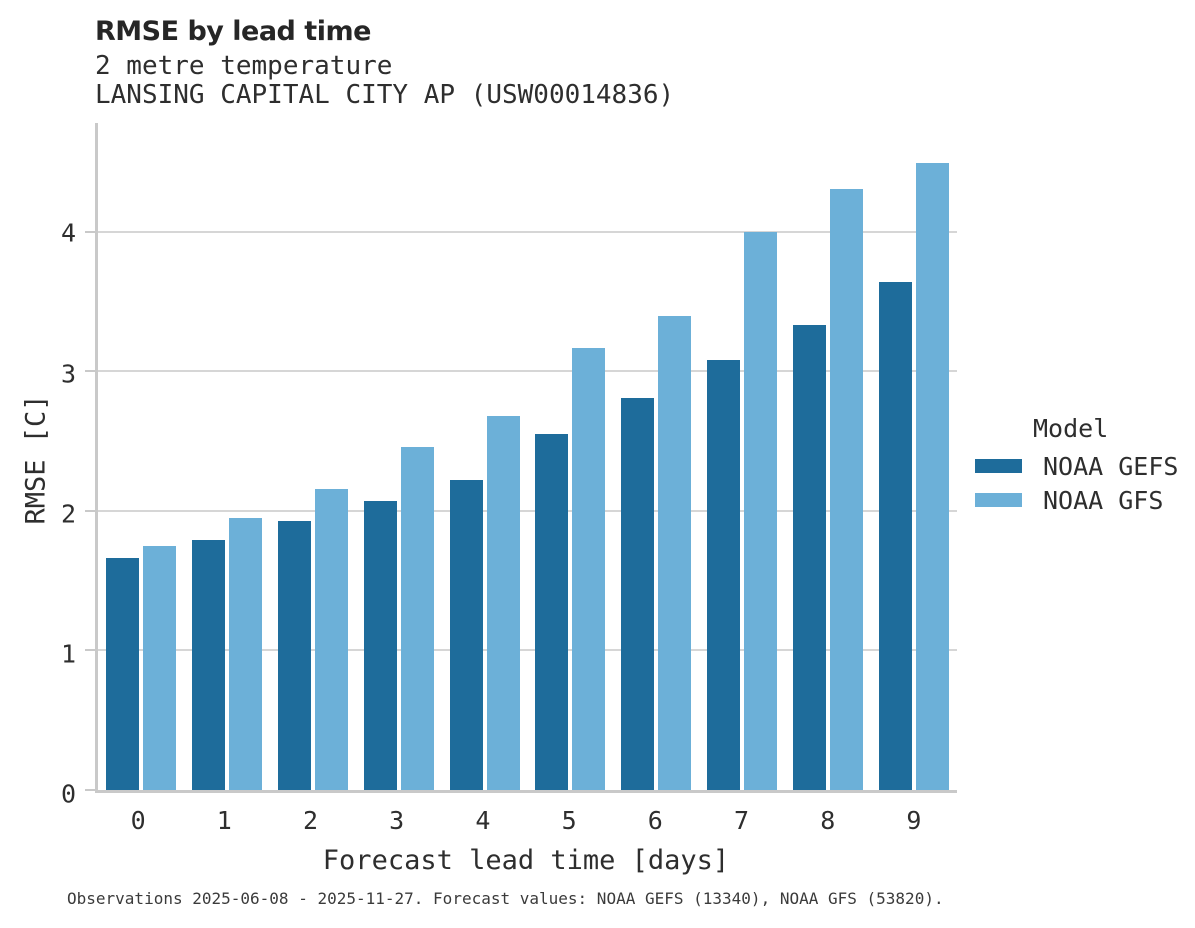 This screenshot has height=928, width=1195. What do you see at coordinates (385, 95) in the screenshot?
I see `chart-subtitle-station: LANSING CAPITAL CITY AP (USW00014836)` at bounding box center [385, 95].